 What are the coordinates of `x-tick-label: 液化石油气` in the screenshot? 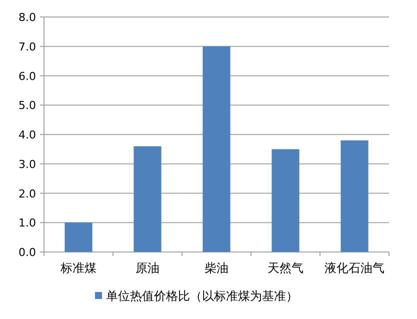 It's located at (354, 268).